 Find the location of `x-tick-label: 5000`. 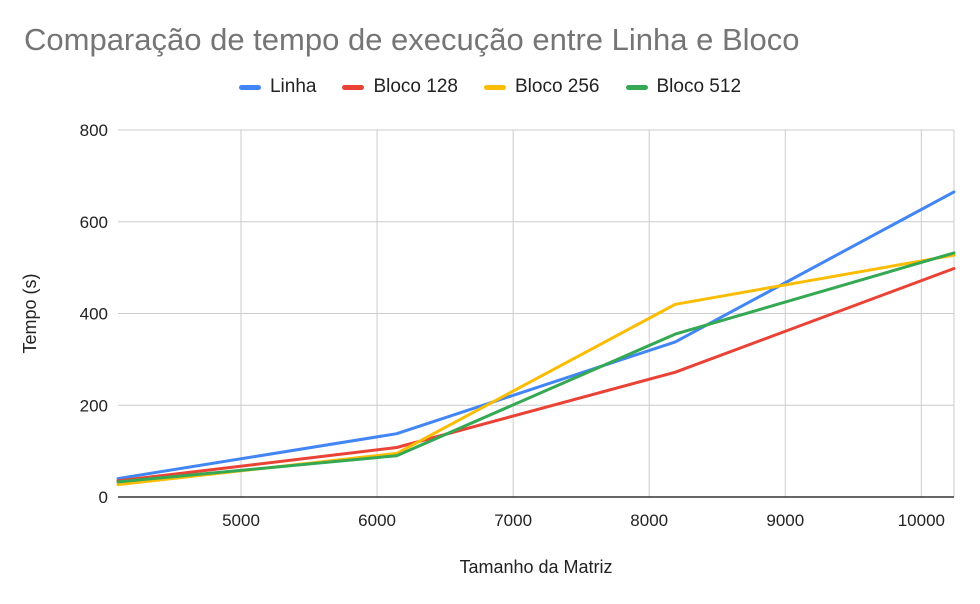

x-tick-label: 5000 is located at coordinates (241, 520).